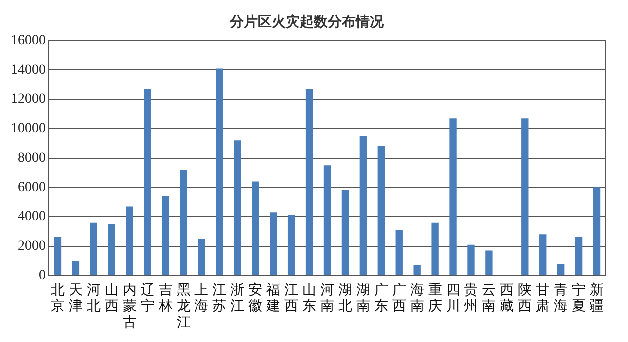 The width and height of the screenshot is (628, 342). Describe the element at coordinates (327, 298) in the screenshot. I see `x-tick-label: 河南` at that location.